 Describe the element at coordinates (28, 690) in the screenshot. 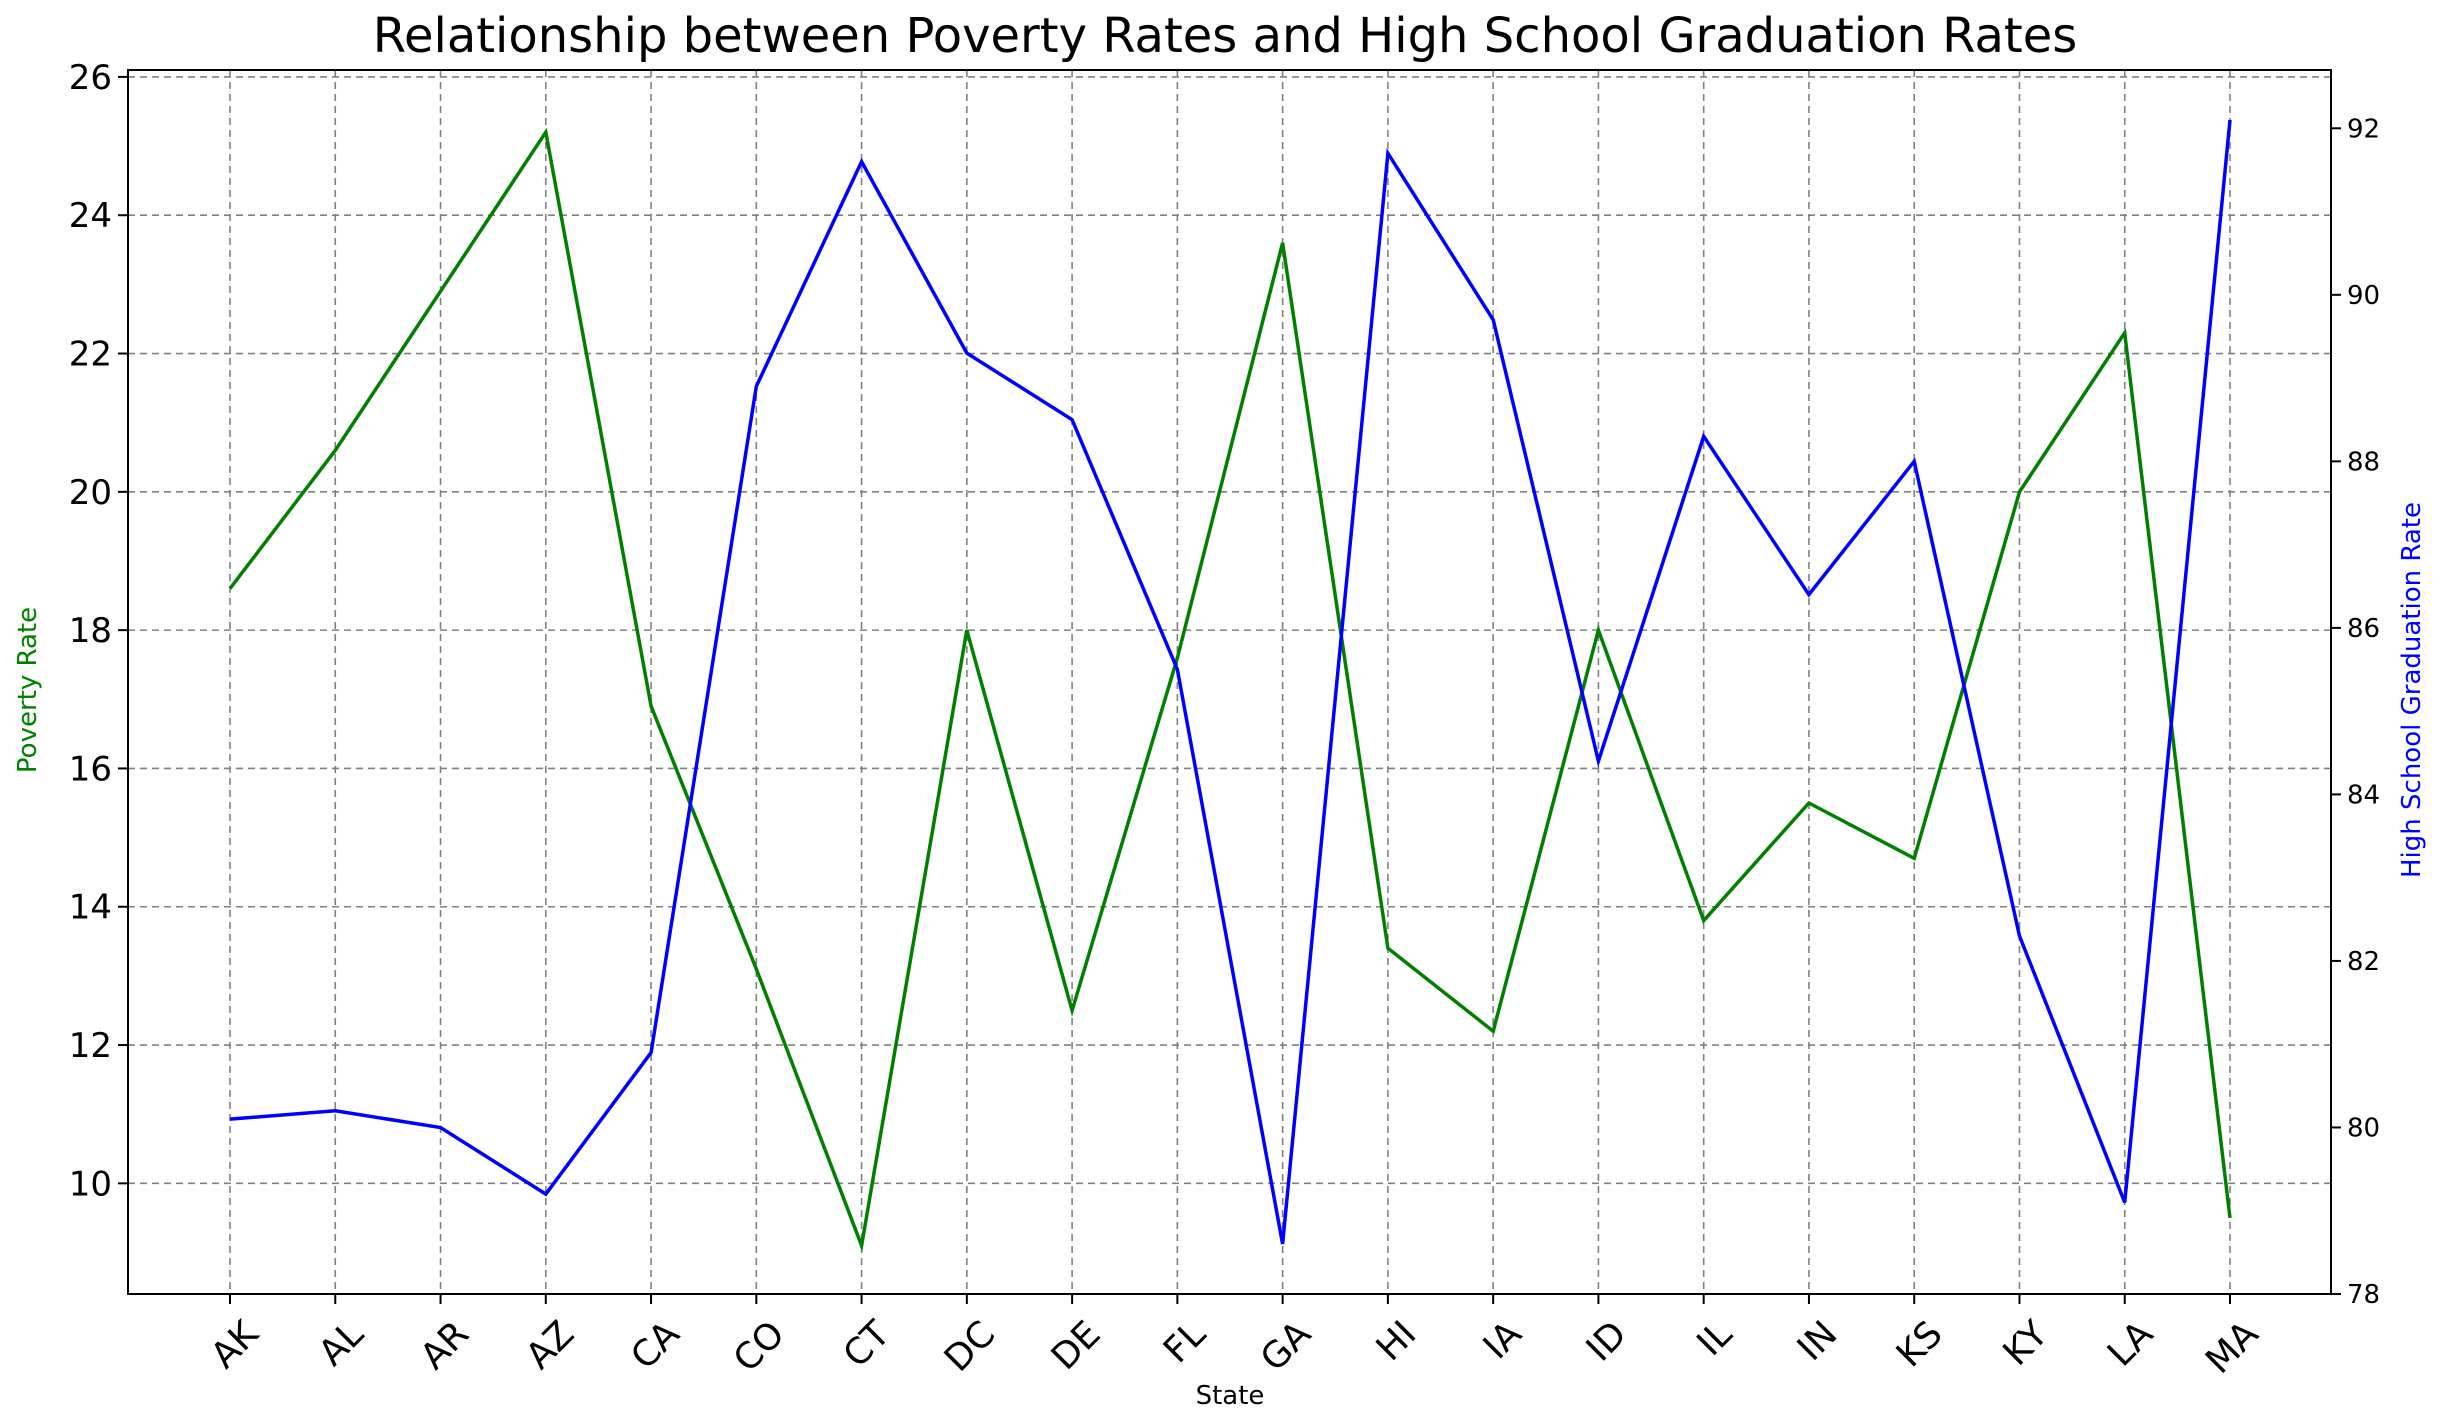

I see `left-y-axis-label: Poverty Rate` at that location.